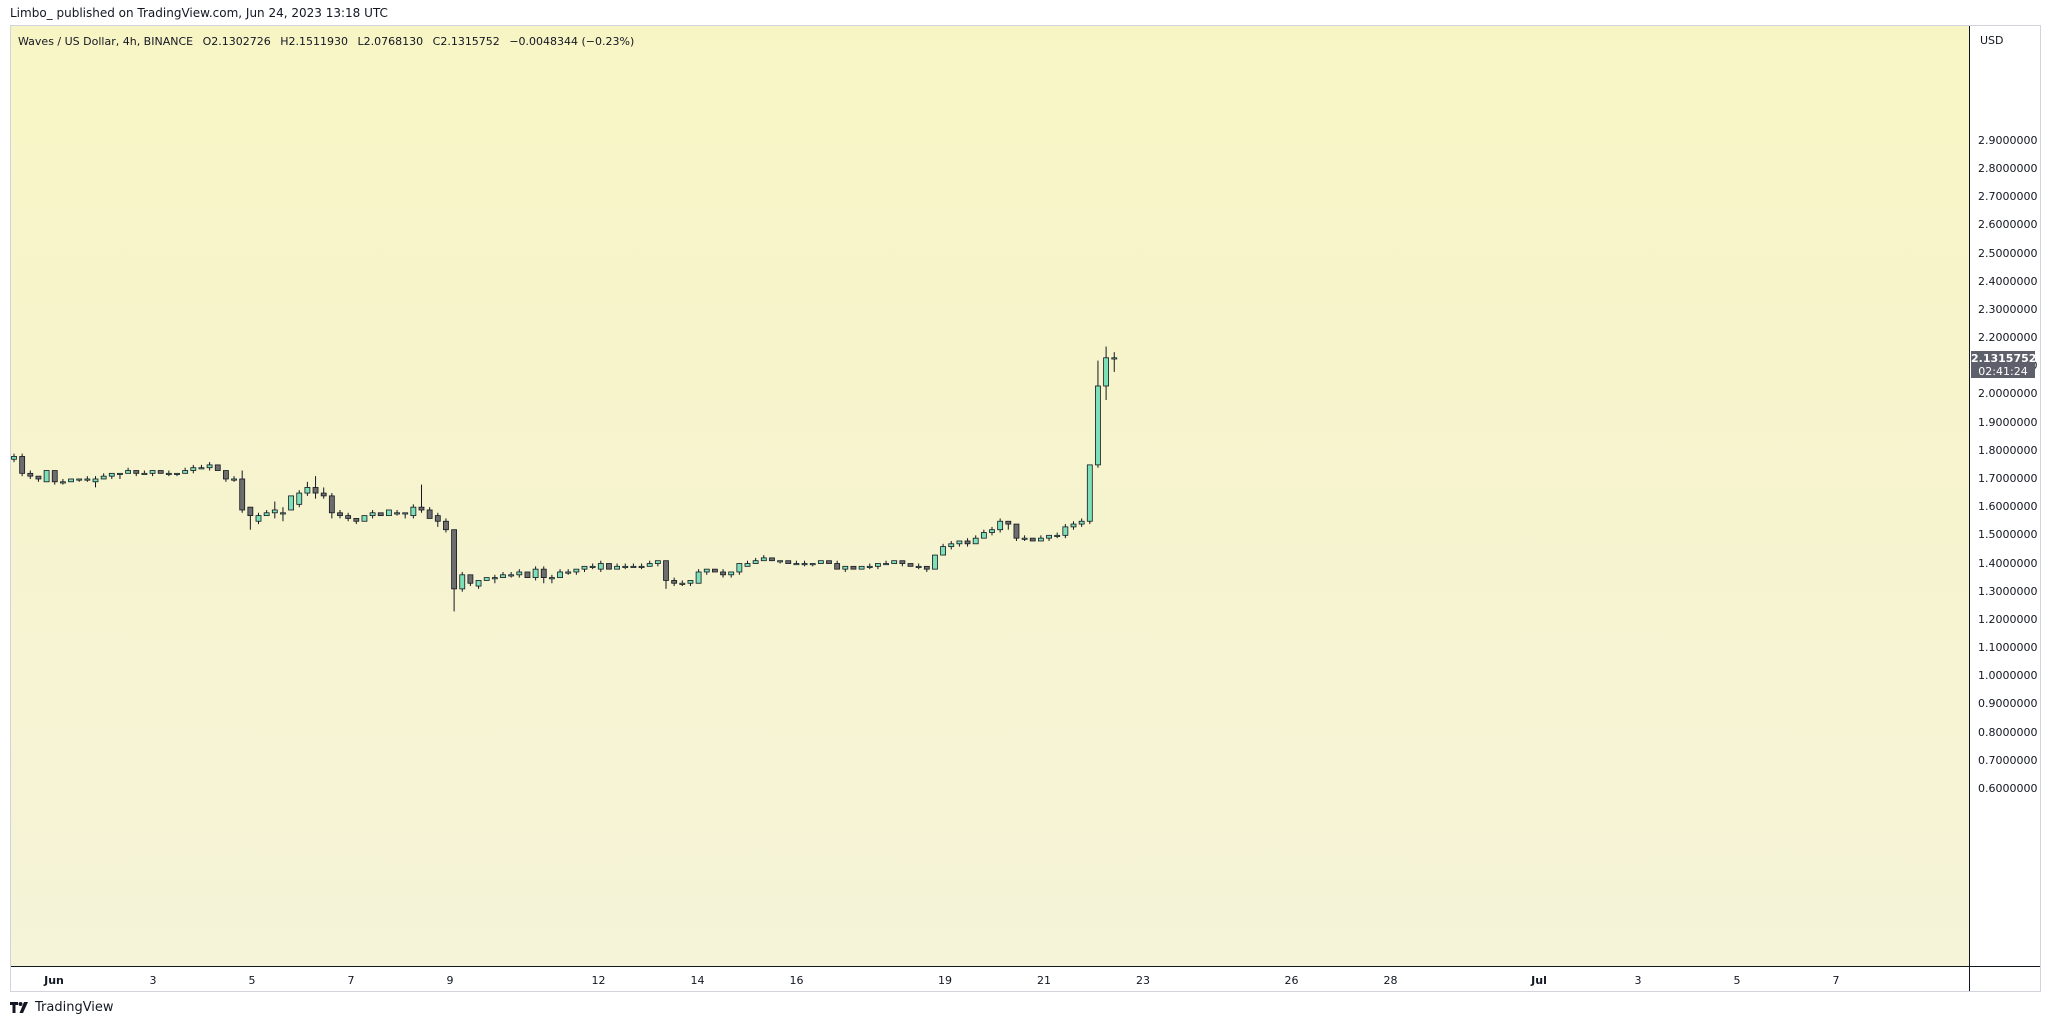 The width and height of the screenshot is (2048, 1027). Describe the element at coordinates (236, 41) in the screenshot. I see `legend-open: O2.1302726` at that location.